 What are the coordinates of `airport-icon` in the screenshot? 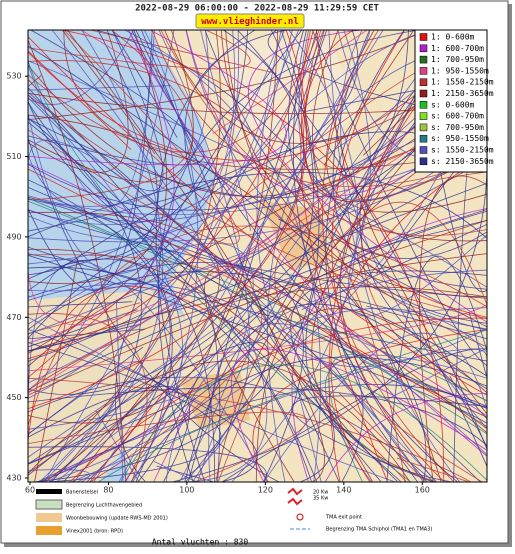 It's located at (49, 504).